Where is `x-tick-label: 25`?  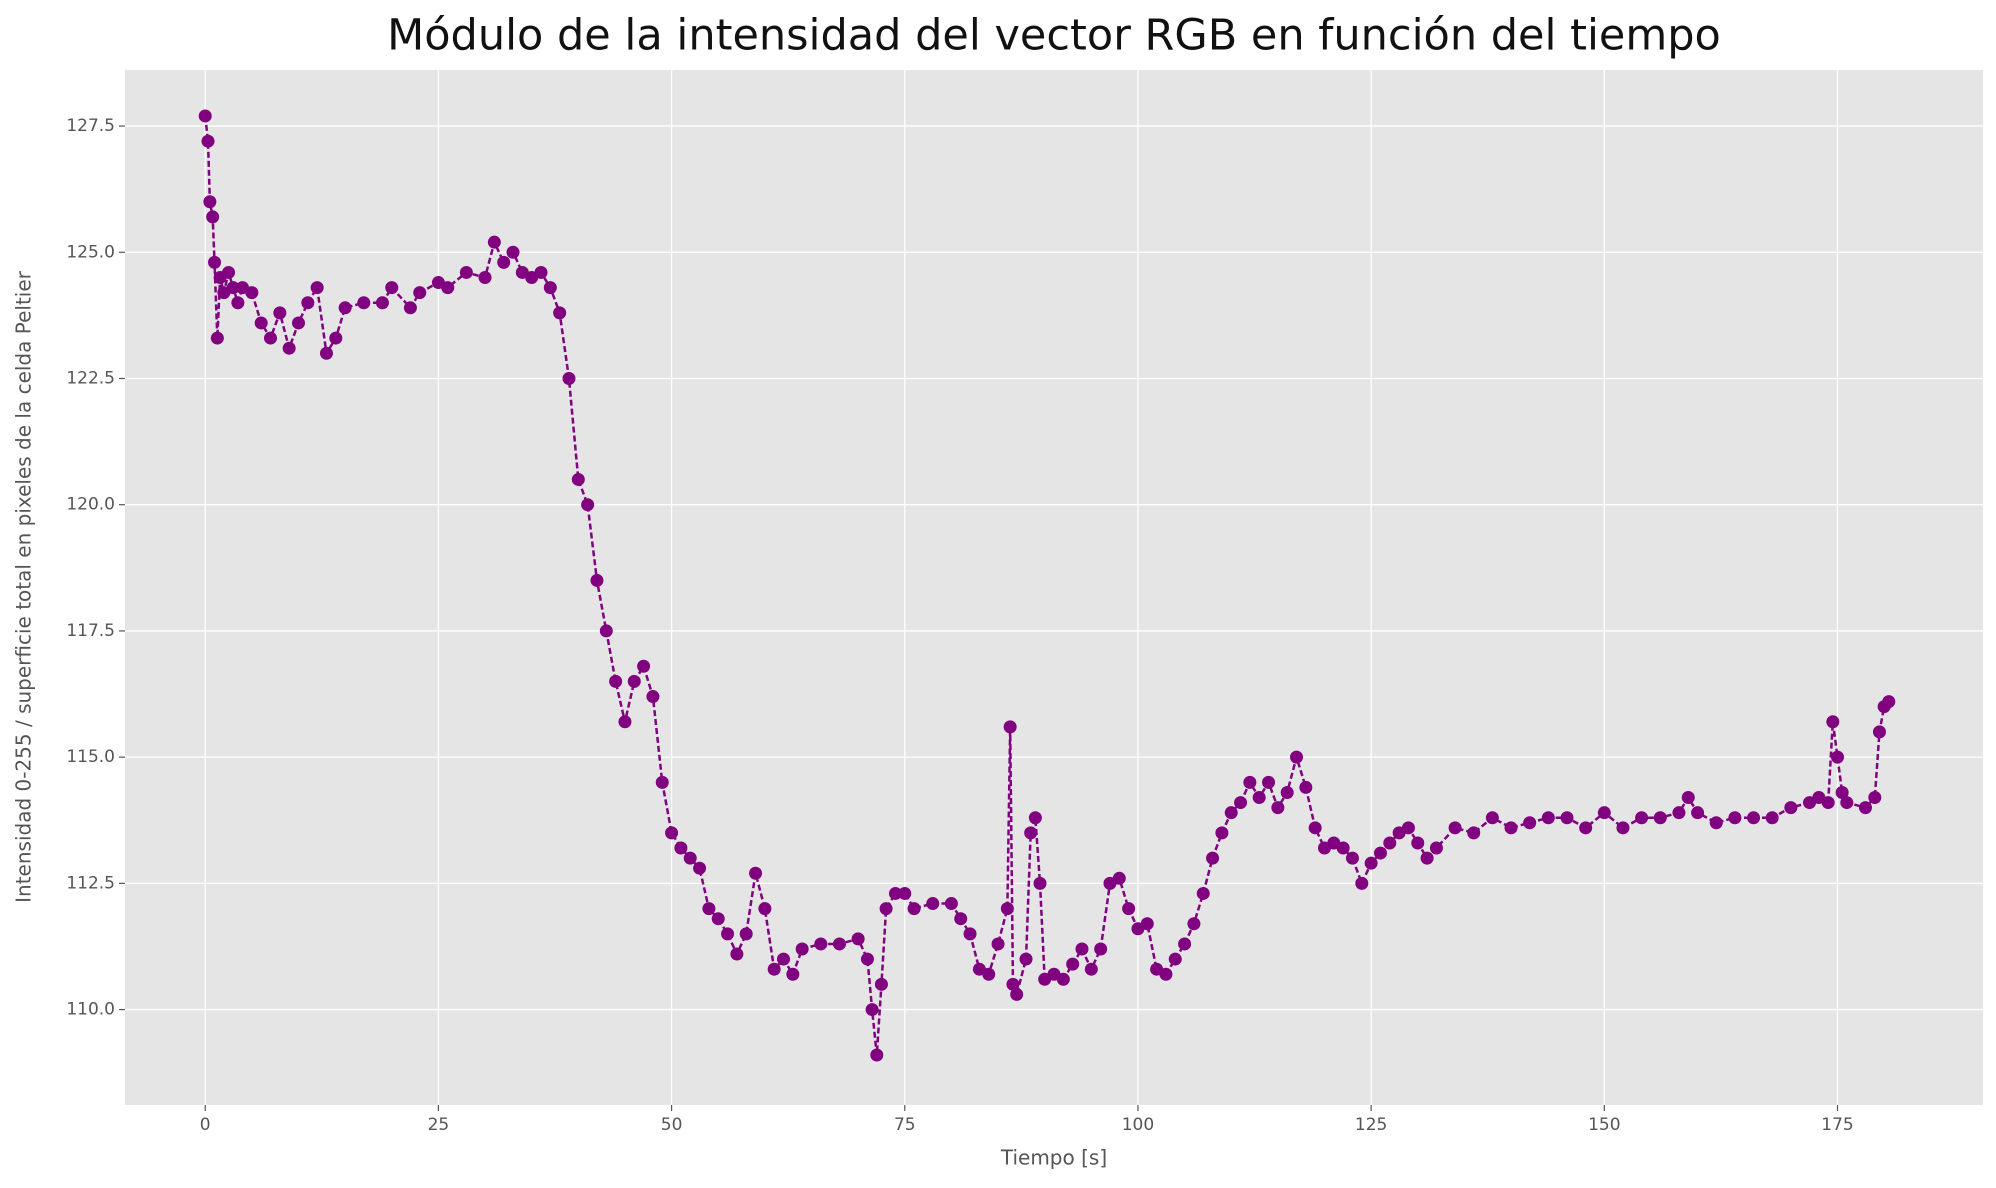
x-tick-label: 25 is located at coordinates (439, 1125).